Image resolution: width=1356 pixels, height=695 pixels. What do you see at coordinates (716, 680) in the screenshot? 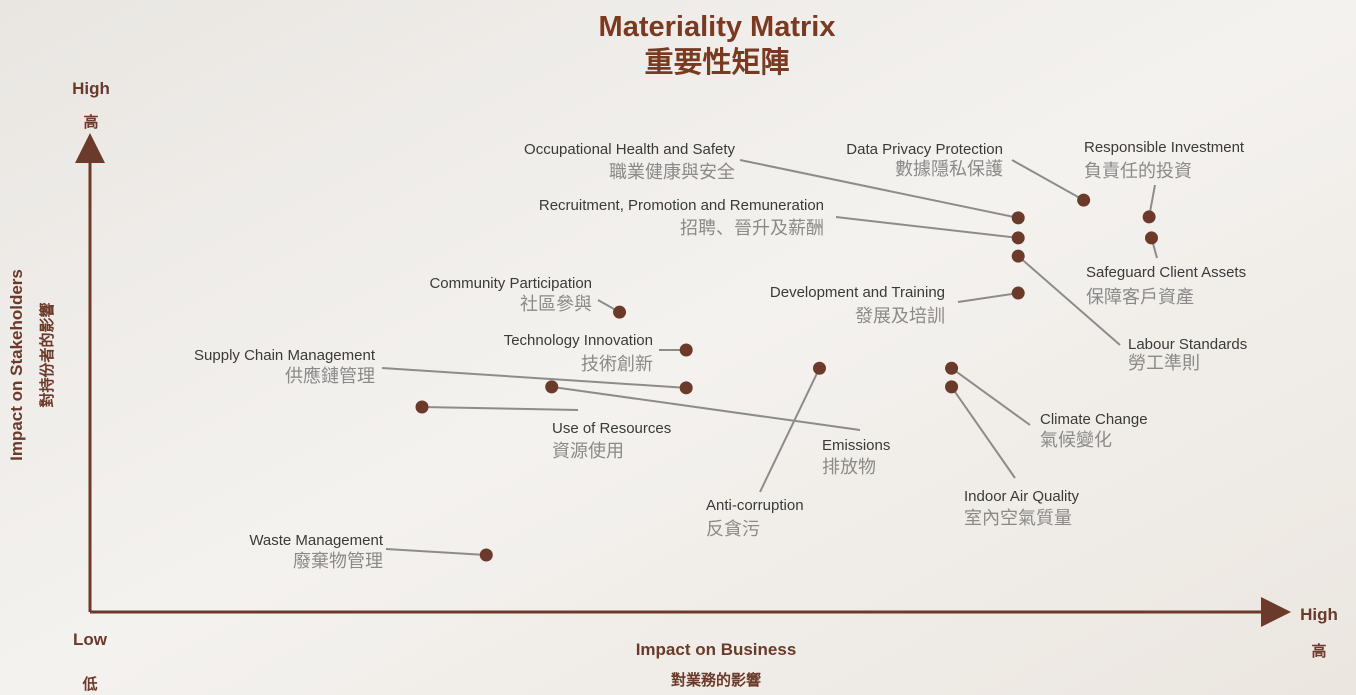
I see `x-axis-title-zh: 對業務的影響` at bounding box center [716, 680].